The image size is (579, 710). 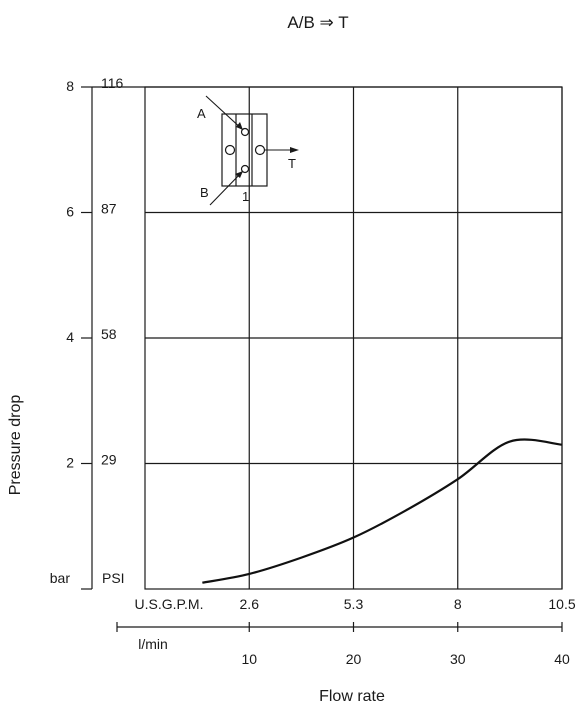 What do you see at coordinates (354, 659) in the screenshot?
I see `x-tick-label: 20` at bounding box center [354, 659].